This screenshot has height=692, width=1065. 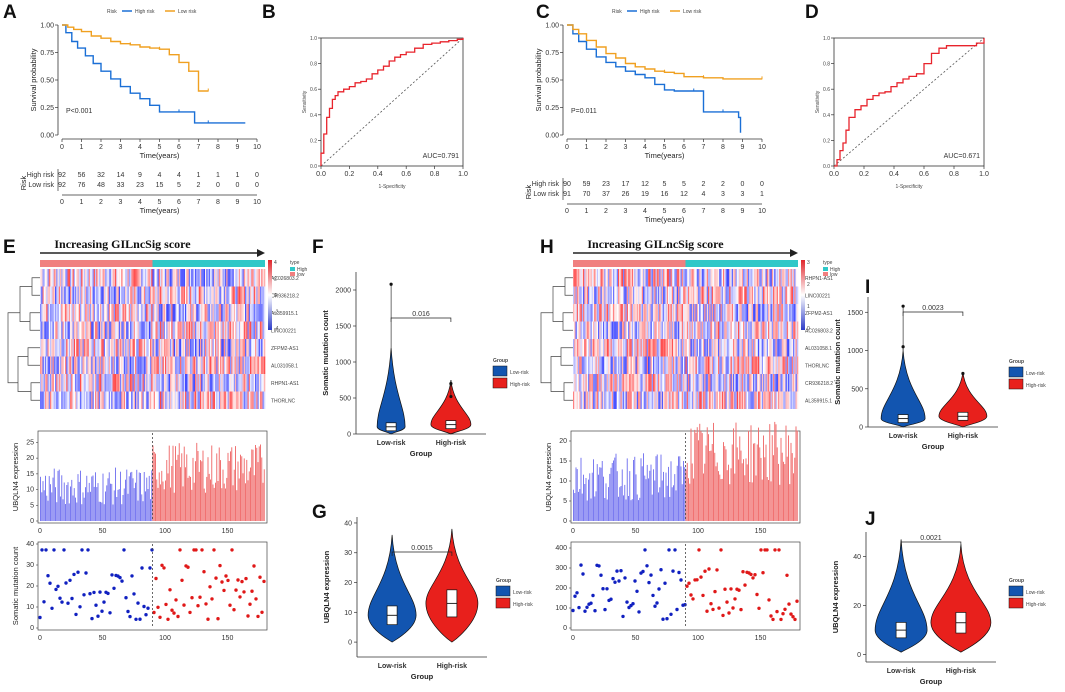 I want to click on heatmap-row-label: AC026803.2, so click(x=285, y=279).